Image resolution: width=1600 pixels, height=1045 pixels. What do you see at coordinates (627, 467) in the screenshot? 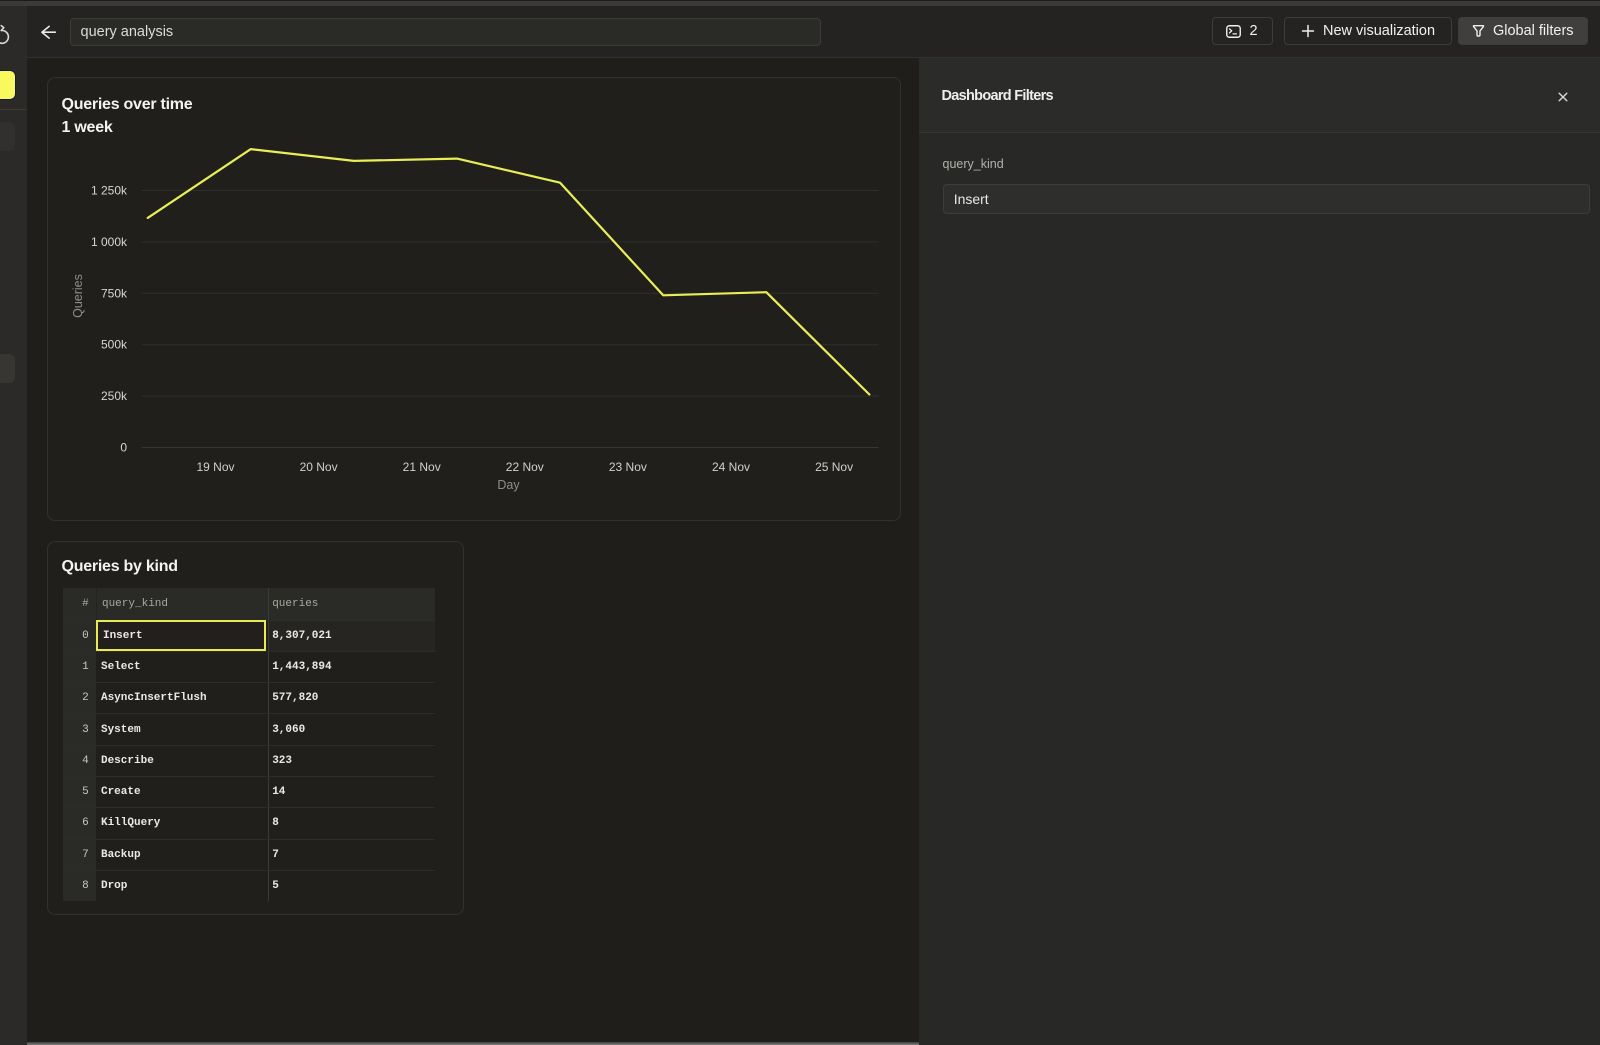
I see `svg-text: 23 Nov` at bounding box center [627, 467].